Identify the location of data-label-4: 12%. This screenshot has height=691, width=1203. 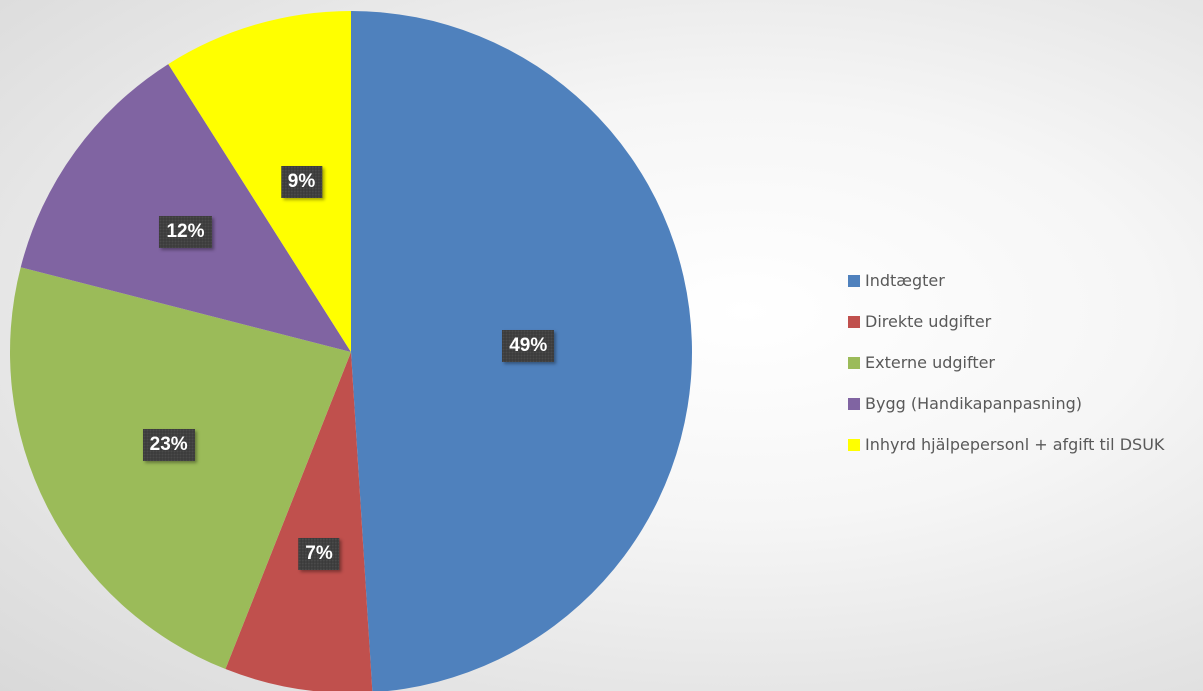
(185, 231).